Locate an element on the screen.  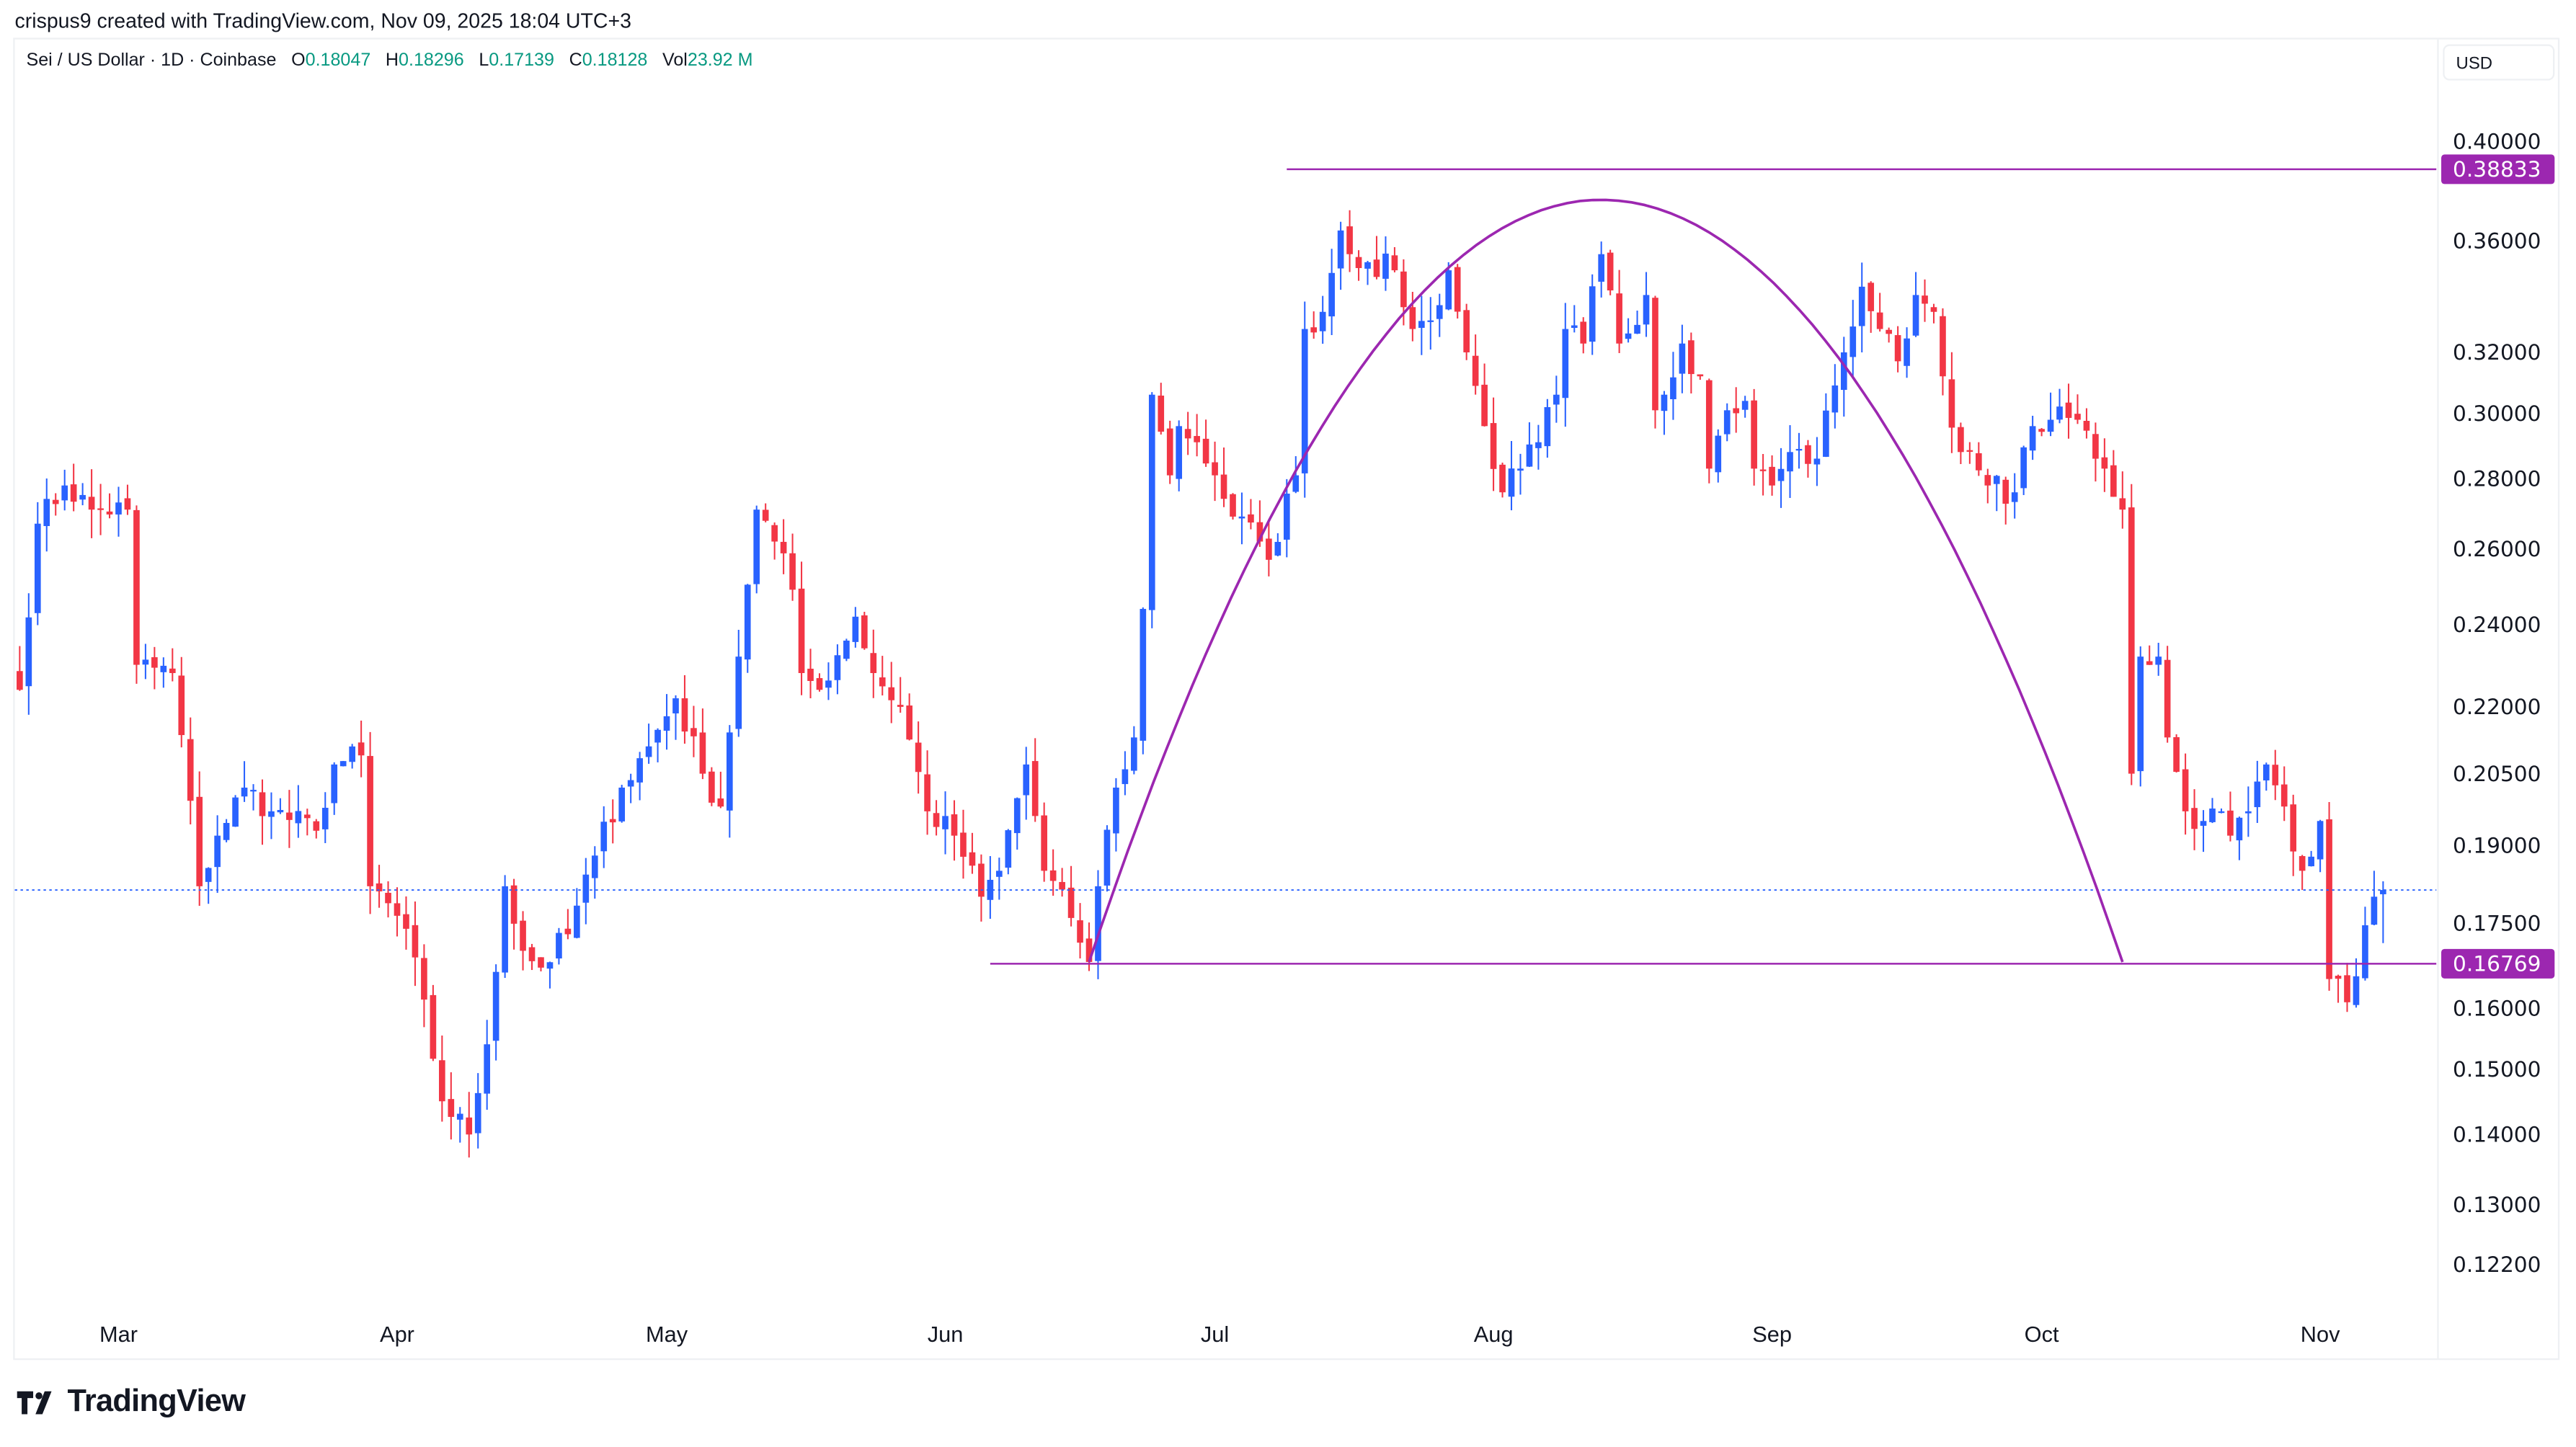
close-label: C is located at coordinates (575, 61).